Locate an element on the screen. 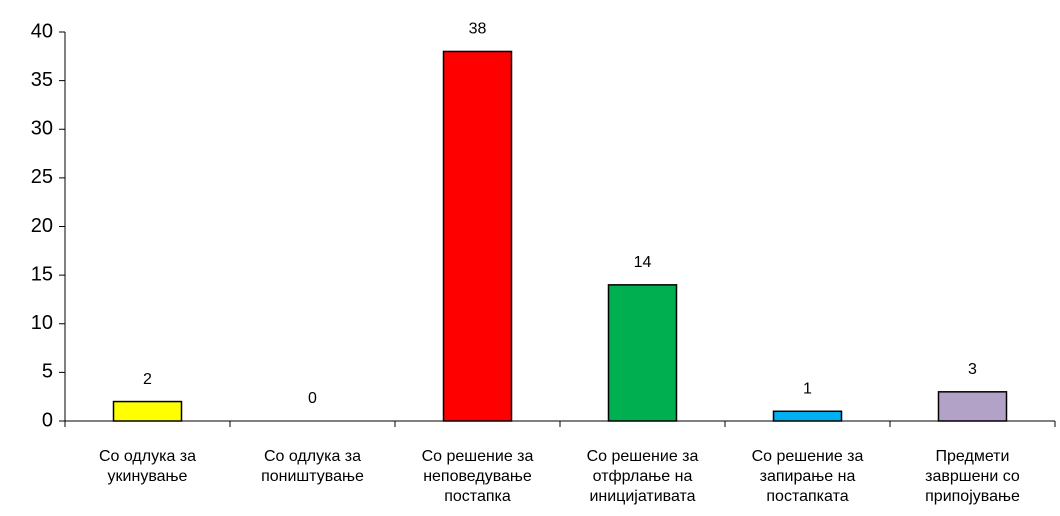 This screenshot has height=516, width=1060. value-label: 14 is located at coordinates (643, 262).